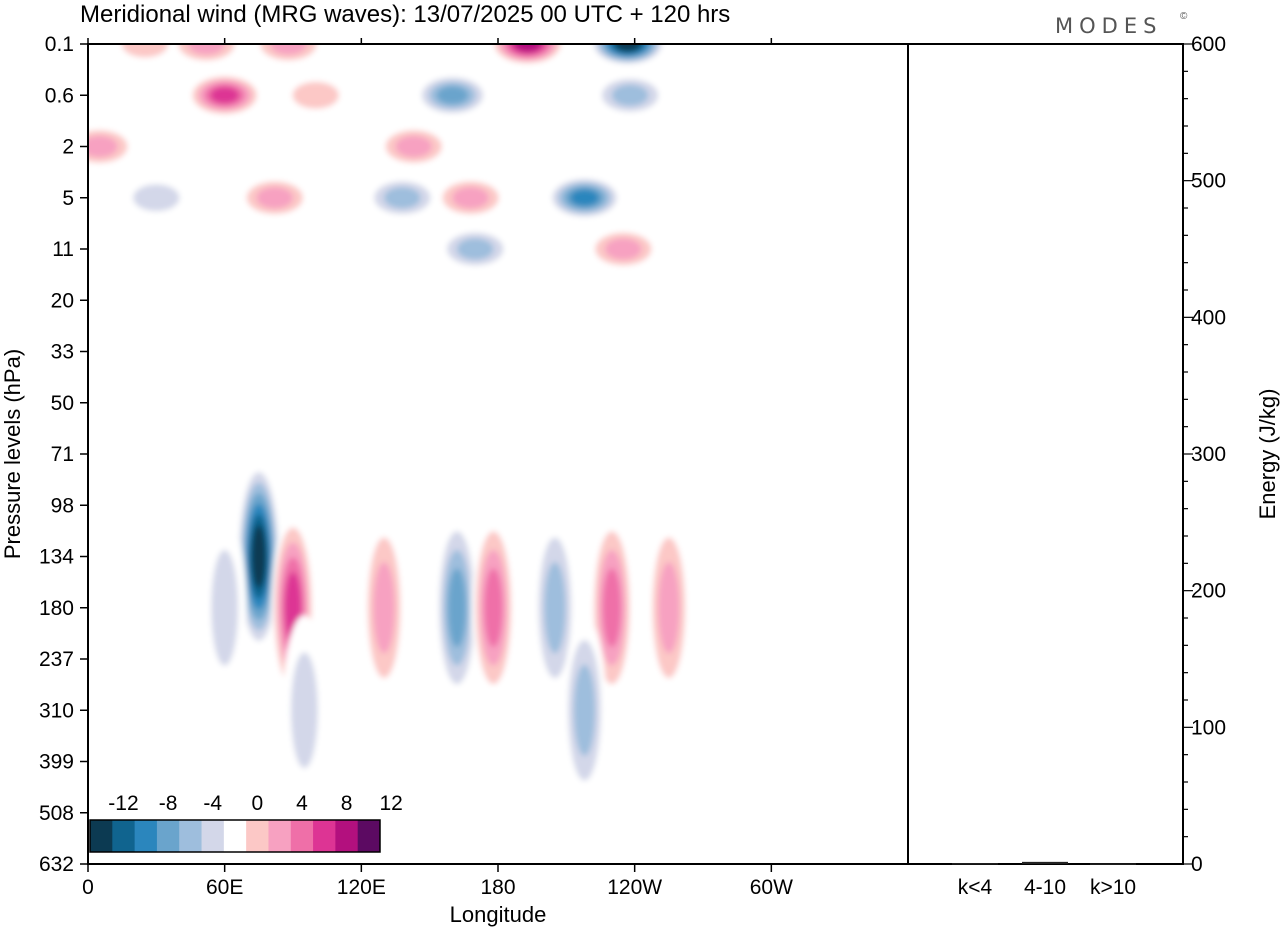  I want to click on x-tick-label: 120E, so click(361, 887).